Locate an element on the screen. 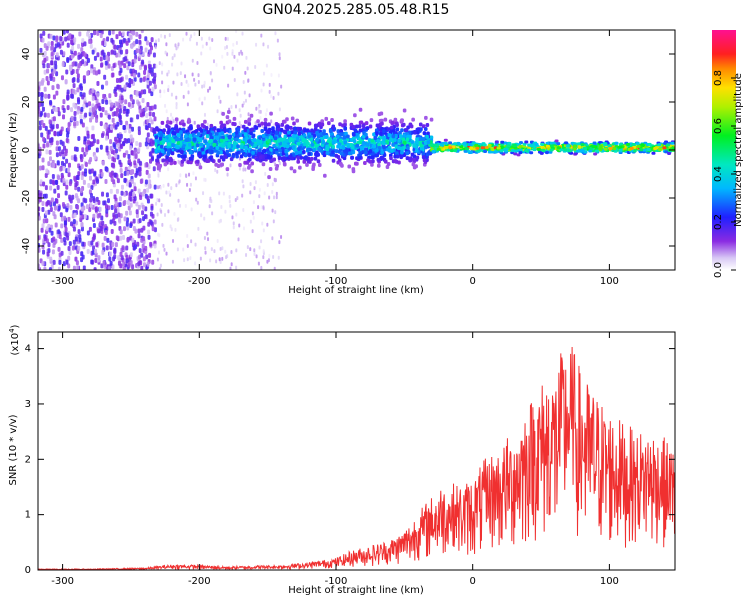 Image resolution: width=750 pixels, height=600 pixels. x-tick-label: -100 is located at coordinates (336, 581).